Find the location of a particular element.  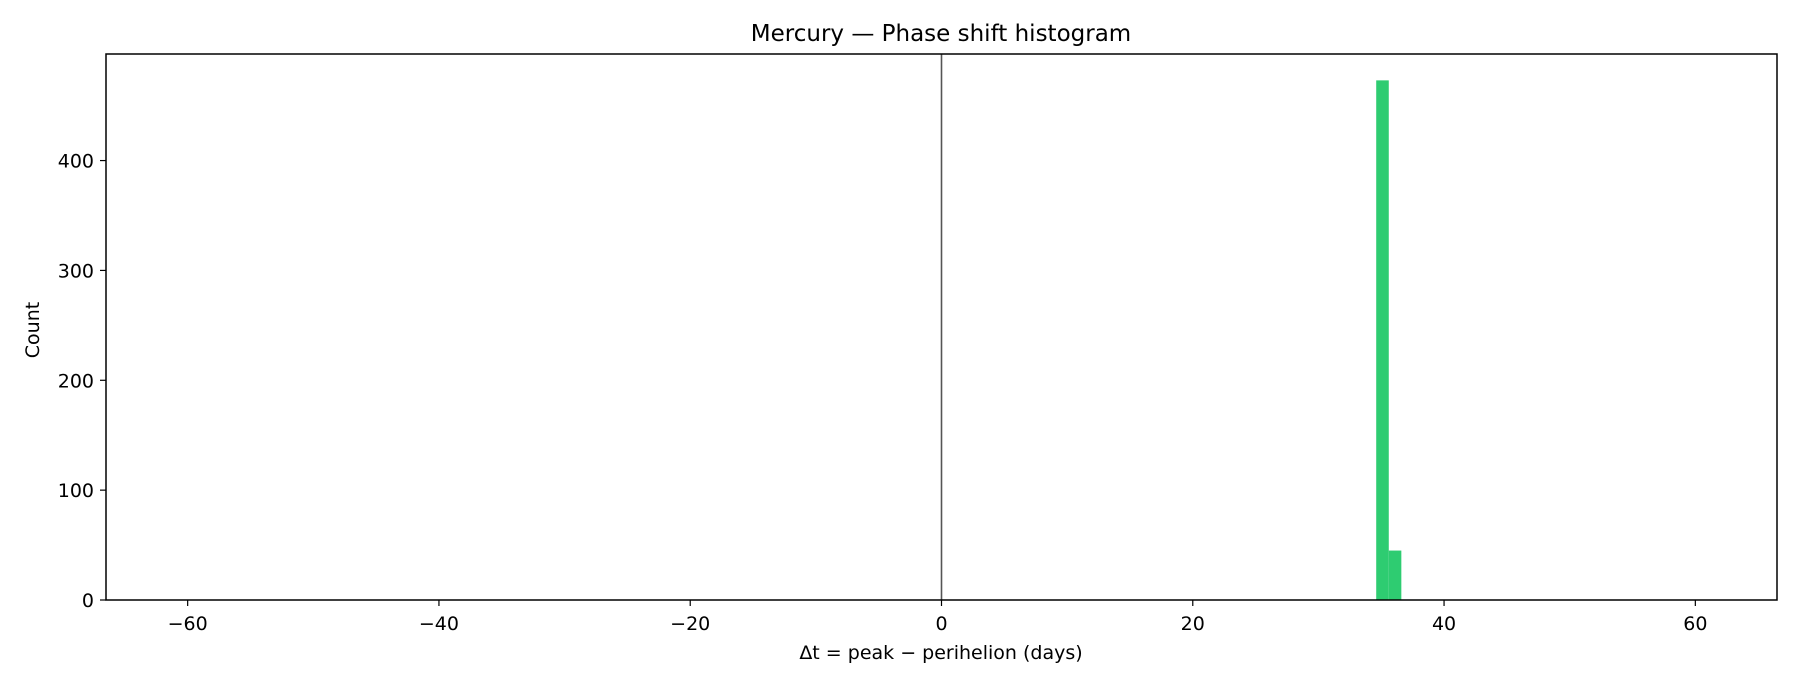

chart-title: Mercury — Phase shift histogram is located at coordinates (941, 34).